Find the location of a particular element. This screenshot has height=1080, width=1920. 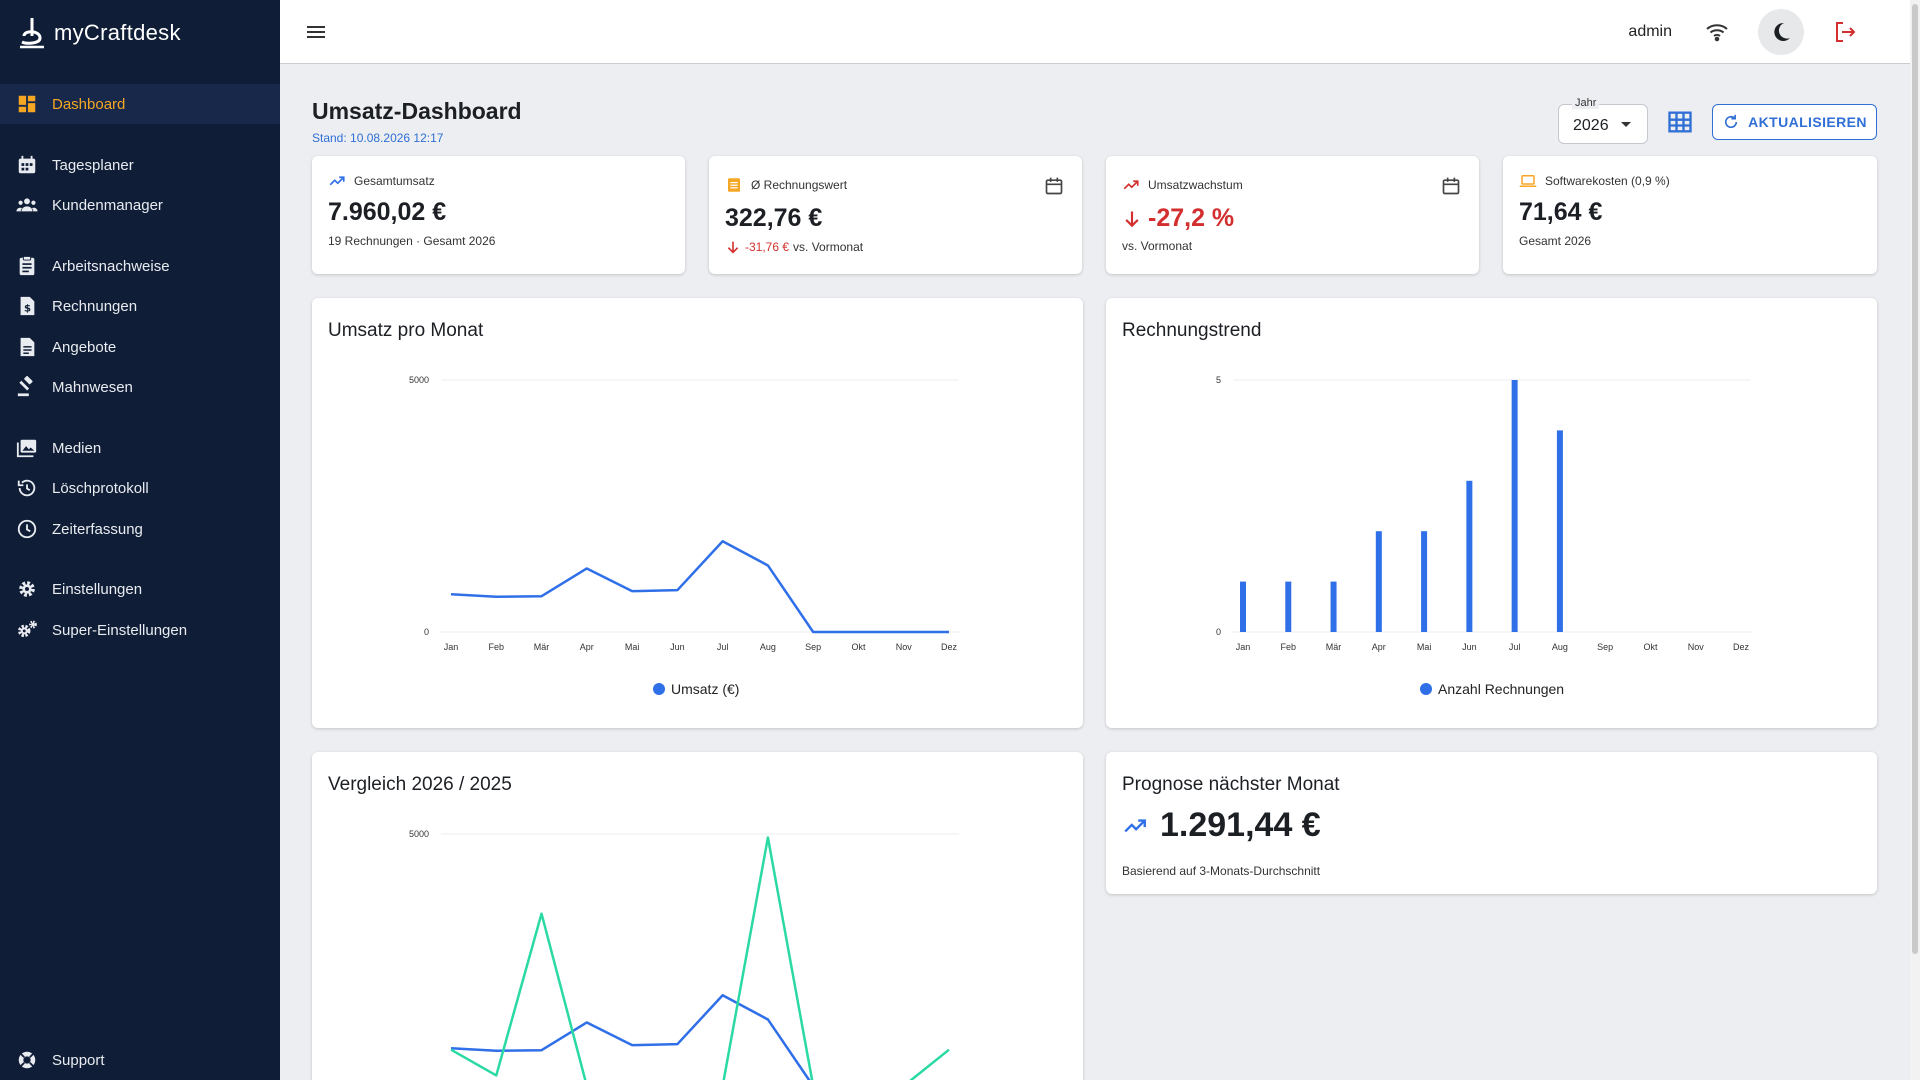

legend-label: Umsatz (€) is located at coordinates (705, 689).